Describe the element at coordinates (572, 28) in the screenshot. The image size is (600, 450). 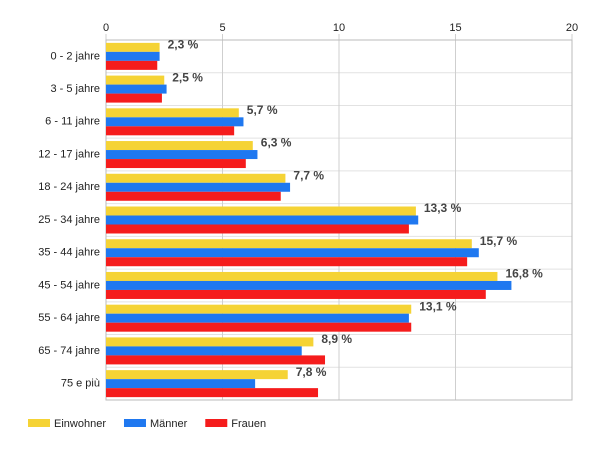
I see `x-tick-label: 20` at that location.